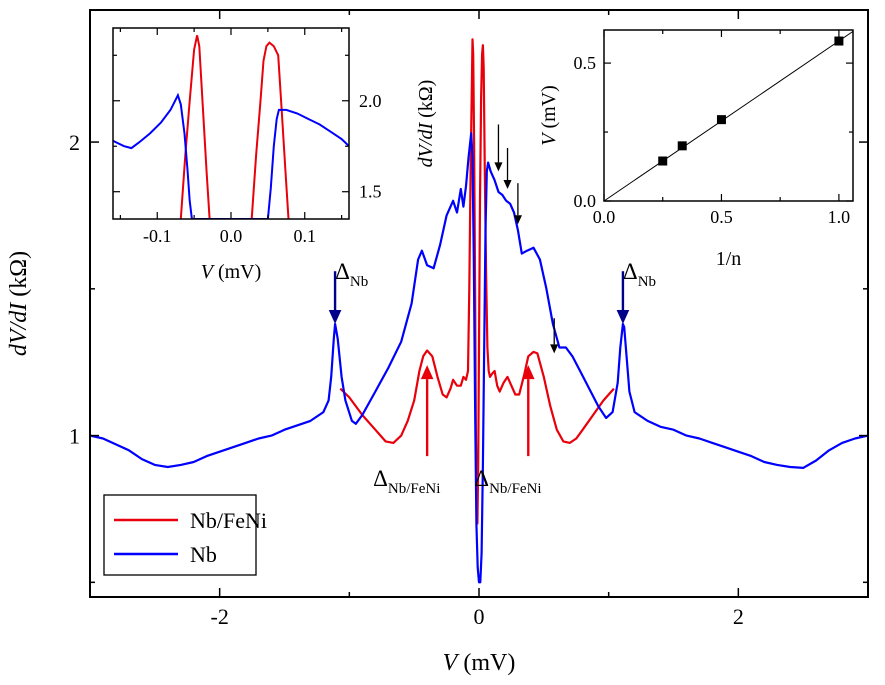 The width and height of the screenshot is (885, 685). I want to click on gap-arrow-3-head, so click(528, 372).